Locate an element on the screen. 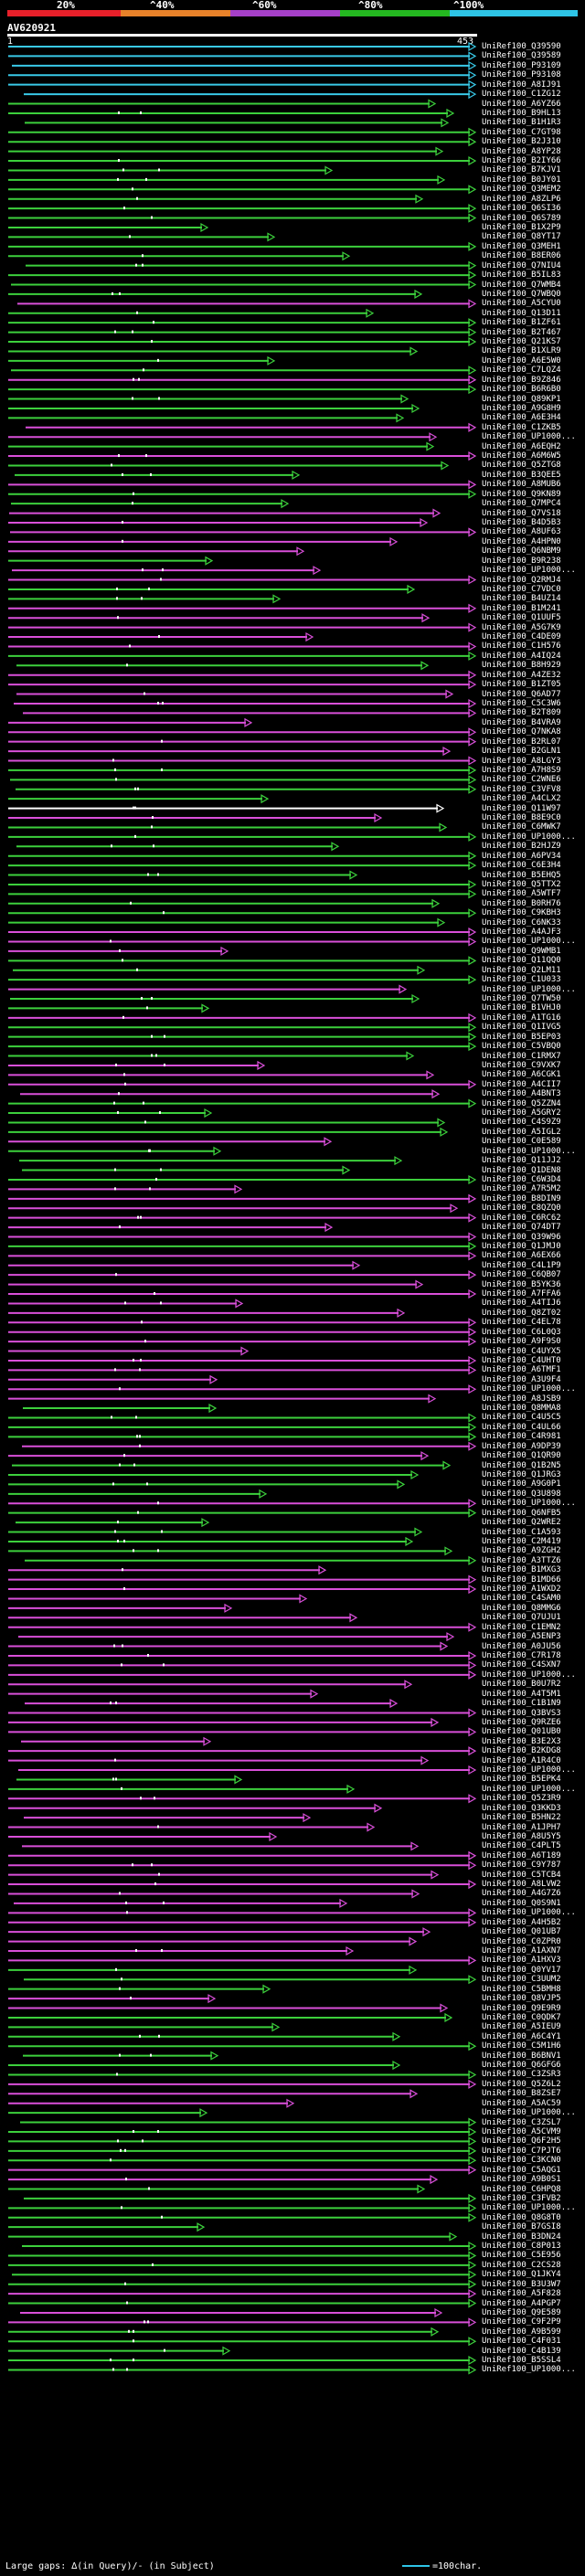  hit-label-link: UniRef100_Q39W96 is located at coordinates (521, 1237).